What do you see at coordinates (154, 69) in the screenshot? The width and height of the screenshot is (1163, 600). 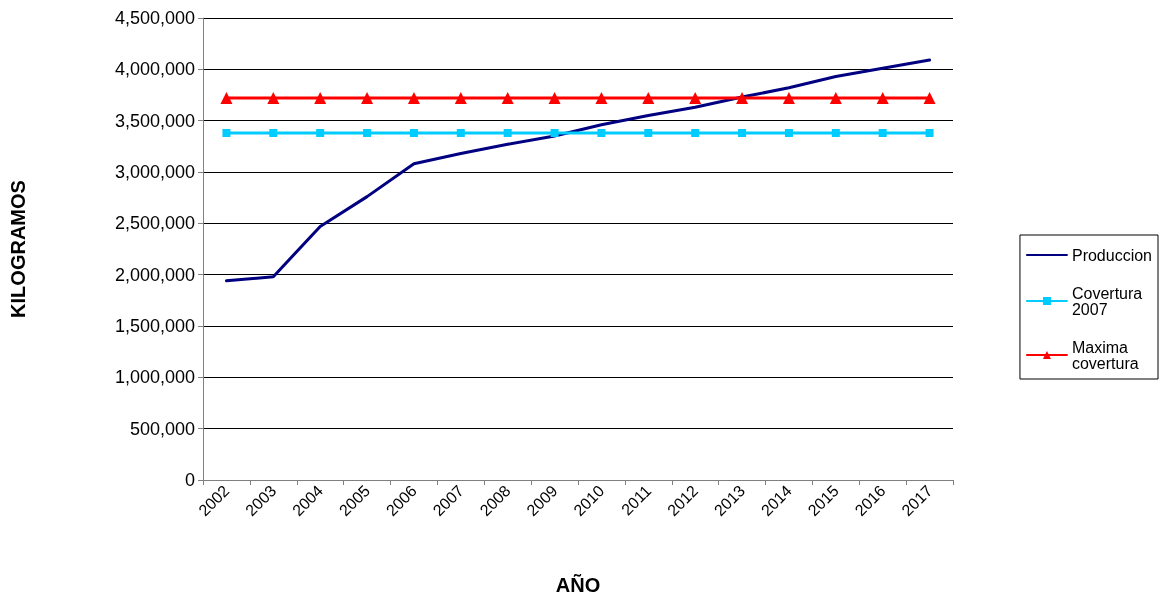 I see `y-tick-label: 4,000,000` at bounding box center [154, 69].